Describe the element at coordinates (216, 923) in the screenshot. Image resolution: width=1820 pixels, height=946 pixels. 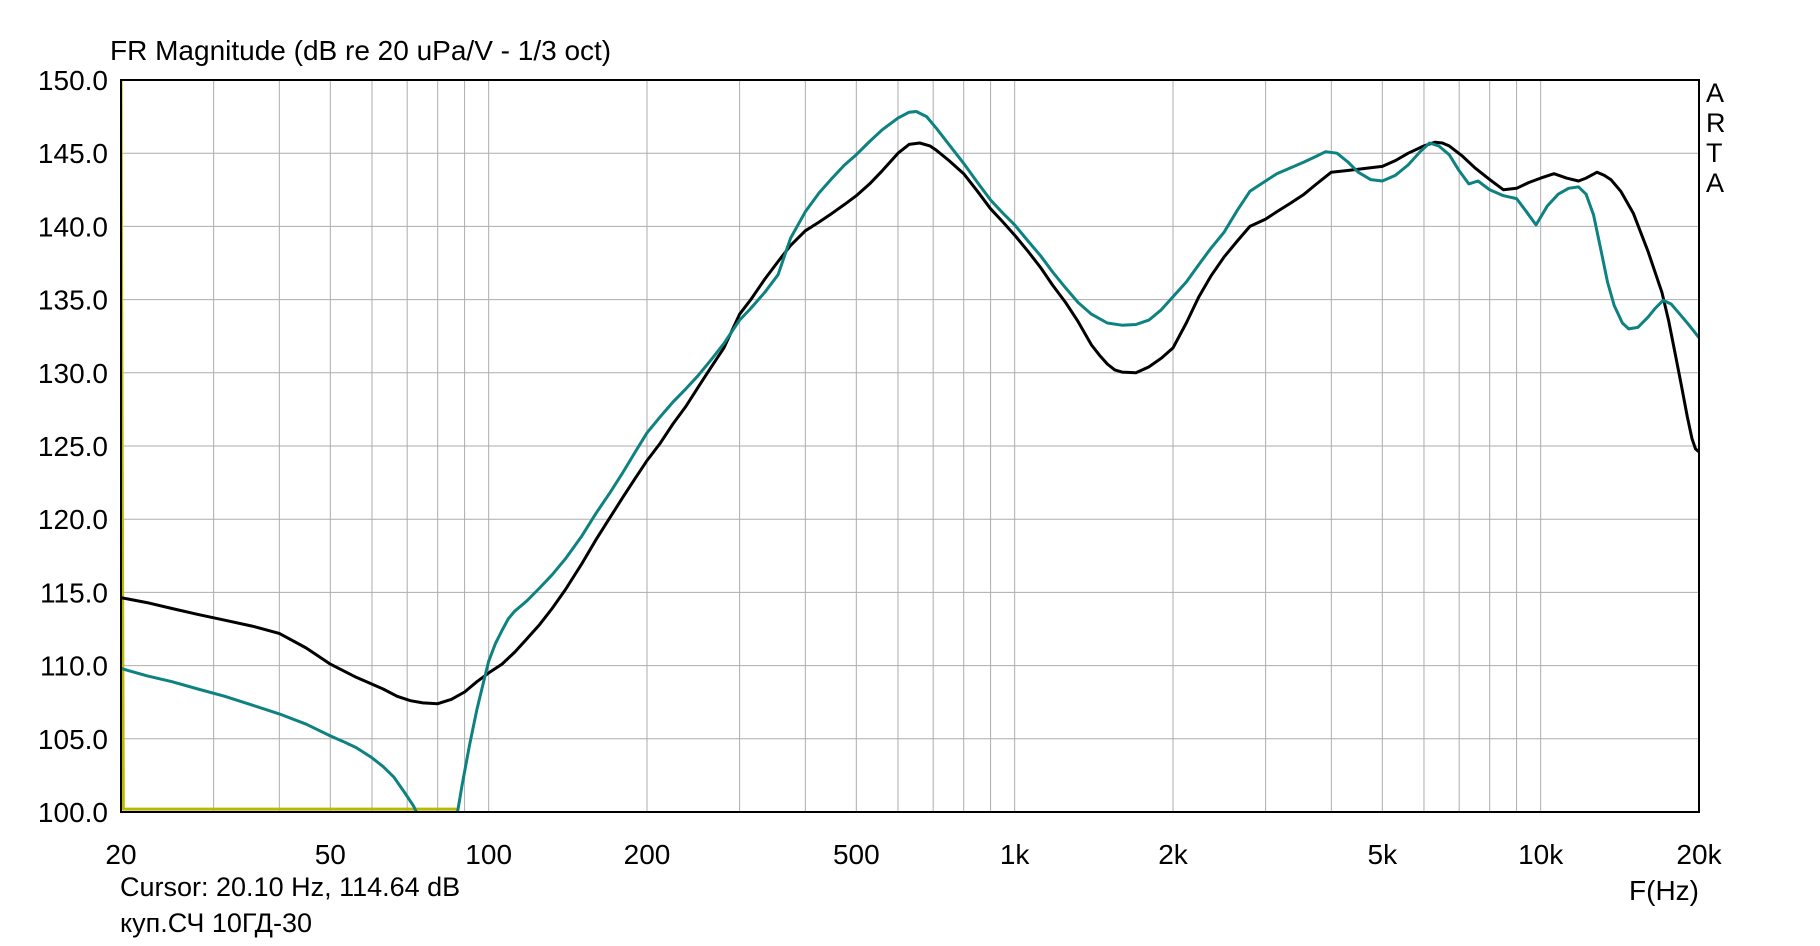
I see `measurement-label: куп.СЧ 10ГД-30` at that location.